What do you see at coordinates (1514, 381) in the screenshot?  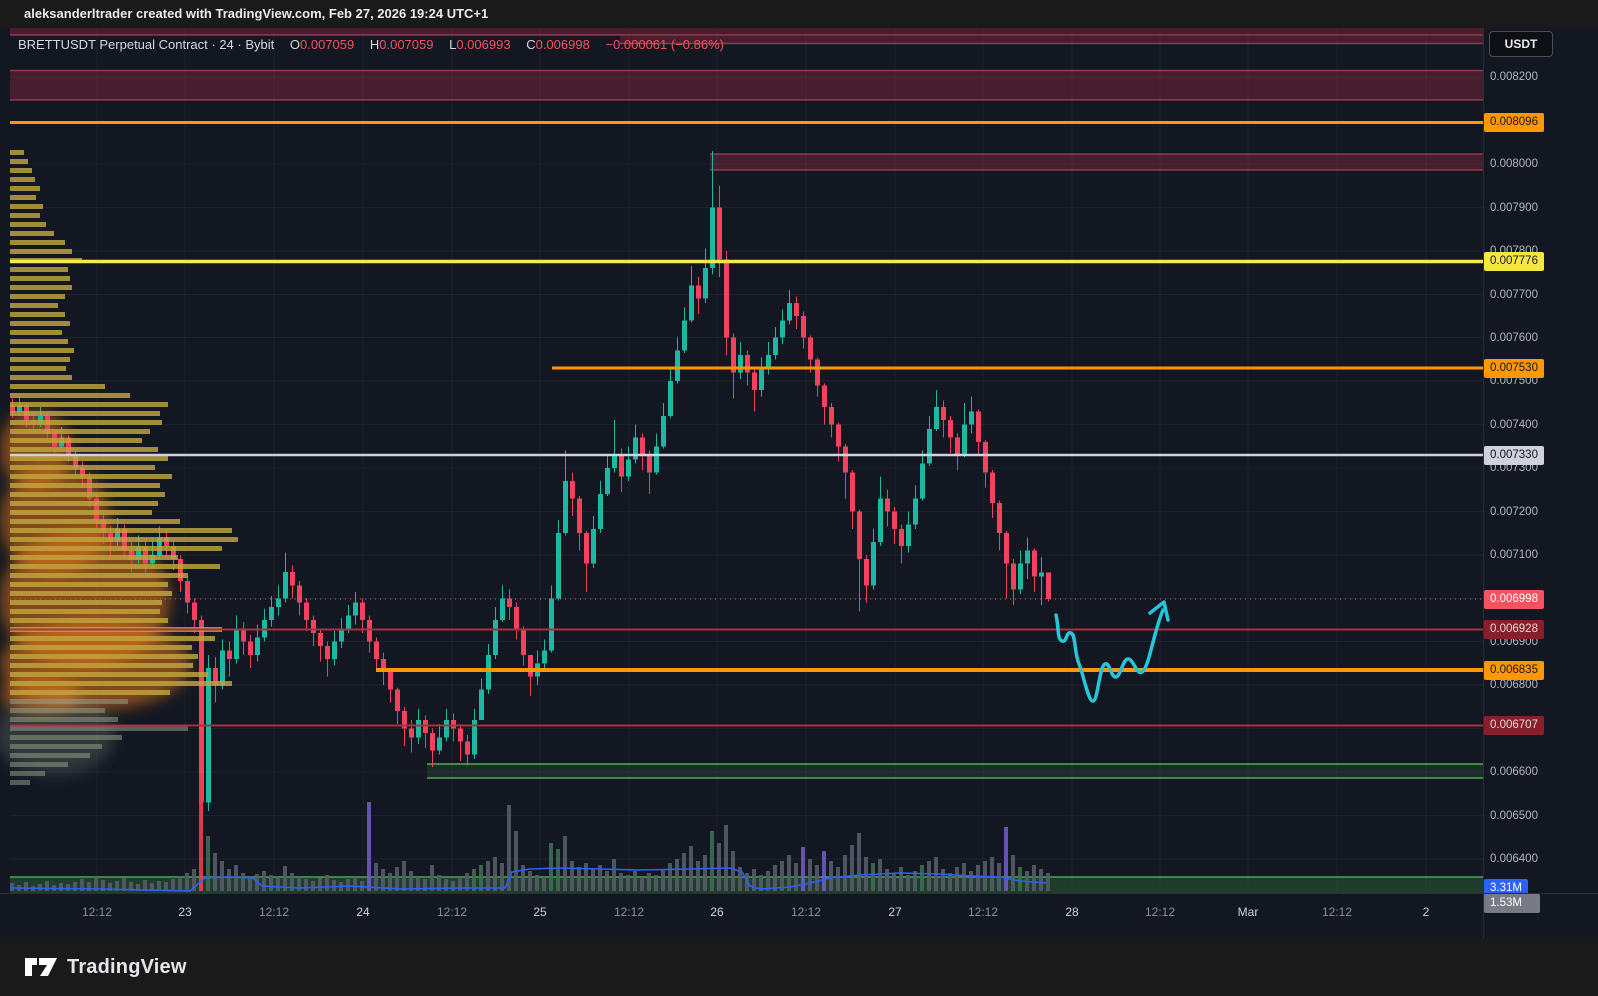 I see `price-axis-label: 0.007500` at bounding box center [1514, 381].